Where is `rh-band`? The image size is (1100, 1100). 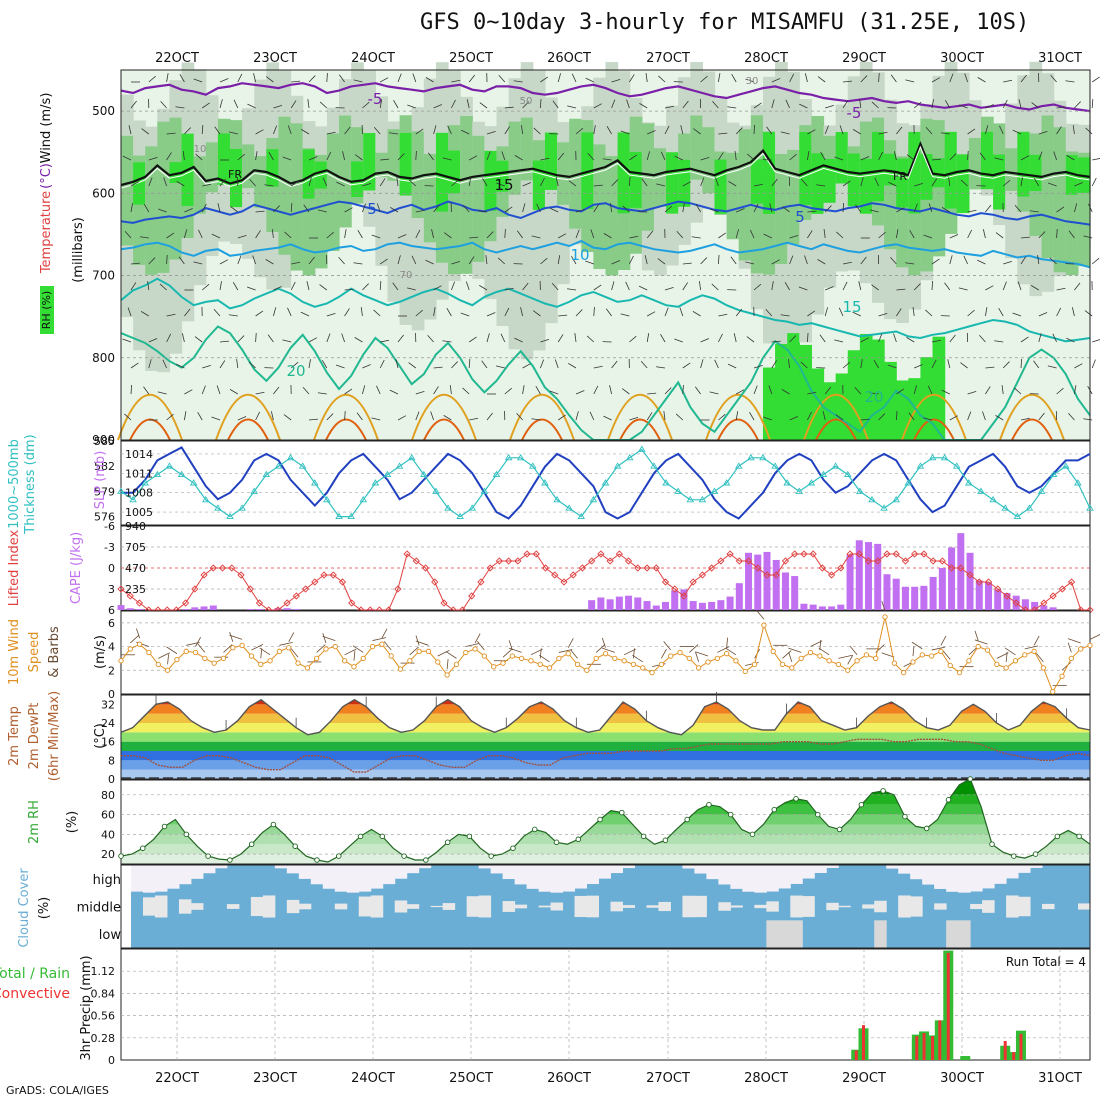 rh-band is located at coordinates (605, 839).